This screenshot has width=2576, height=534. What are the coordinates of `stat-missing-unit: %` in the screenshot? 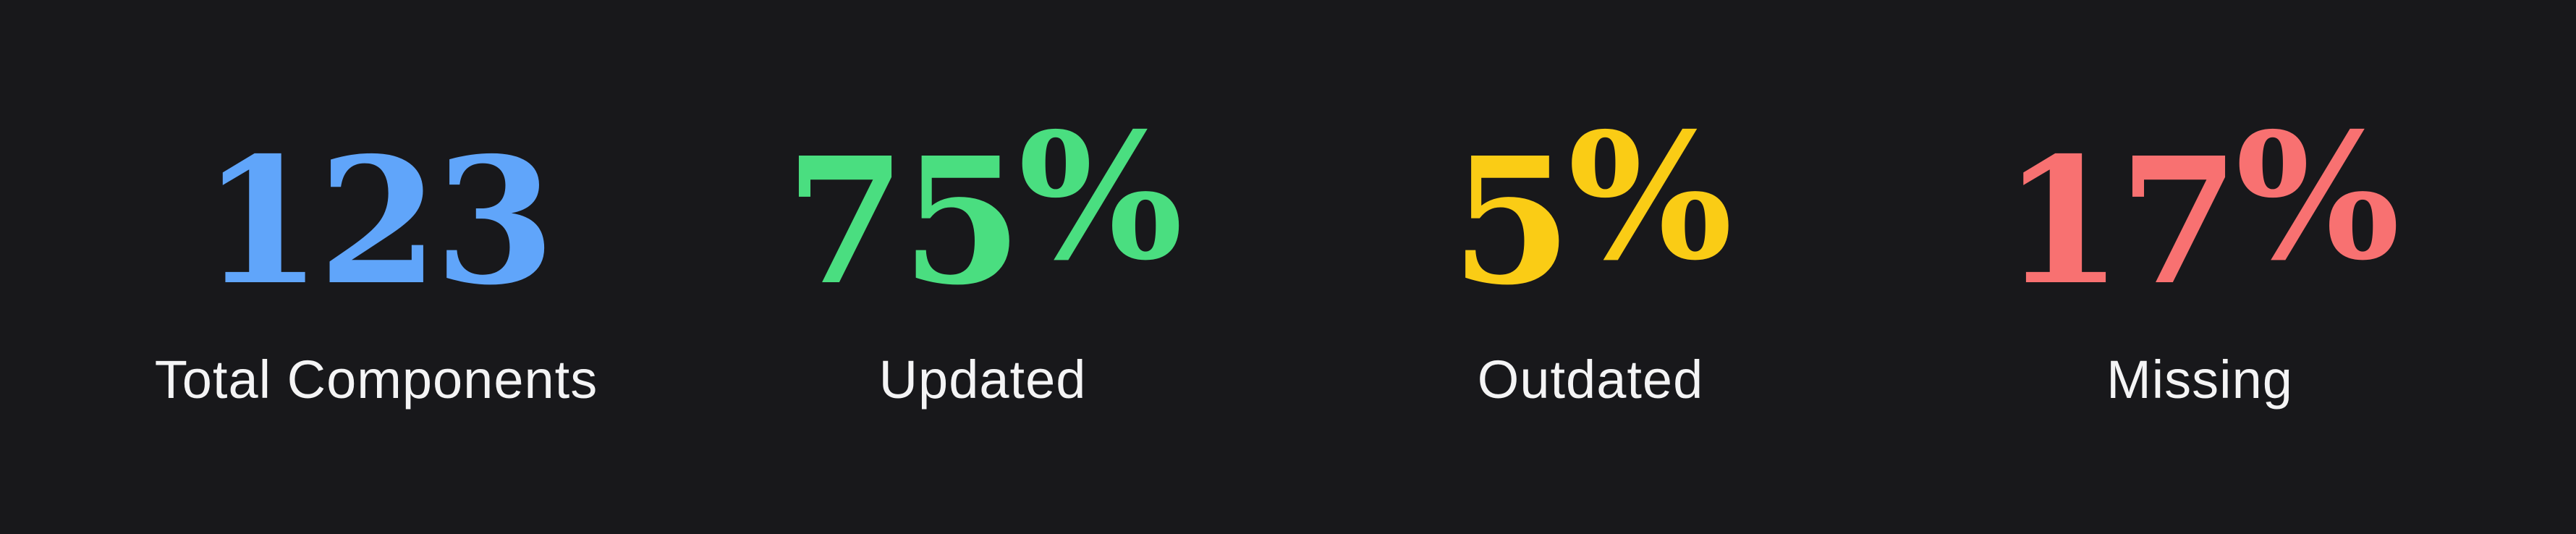 It's located at (2317, 197).